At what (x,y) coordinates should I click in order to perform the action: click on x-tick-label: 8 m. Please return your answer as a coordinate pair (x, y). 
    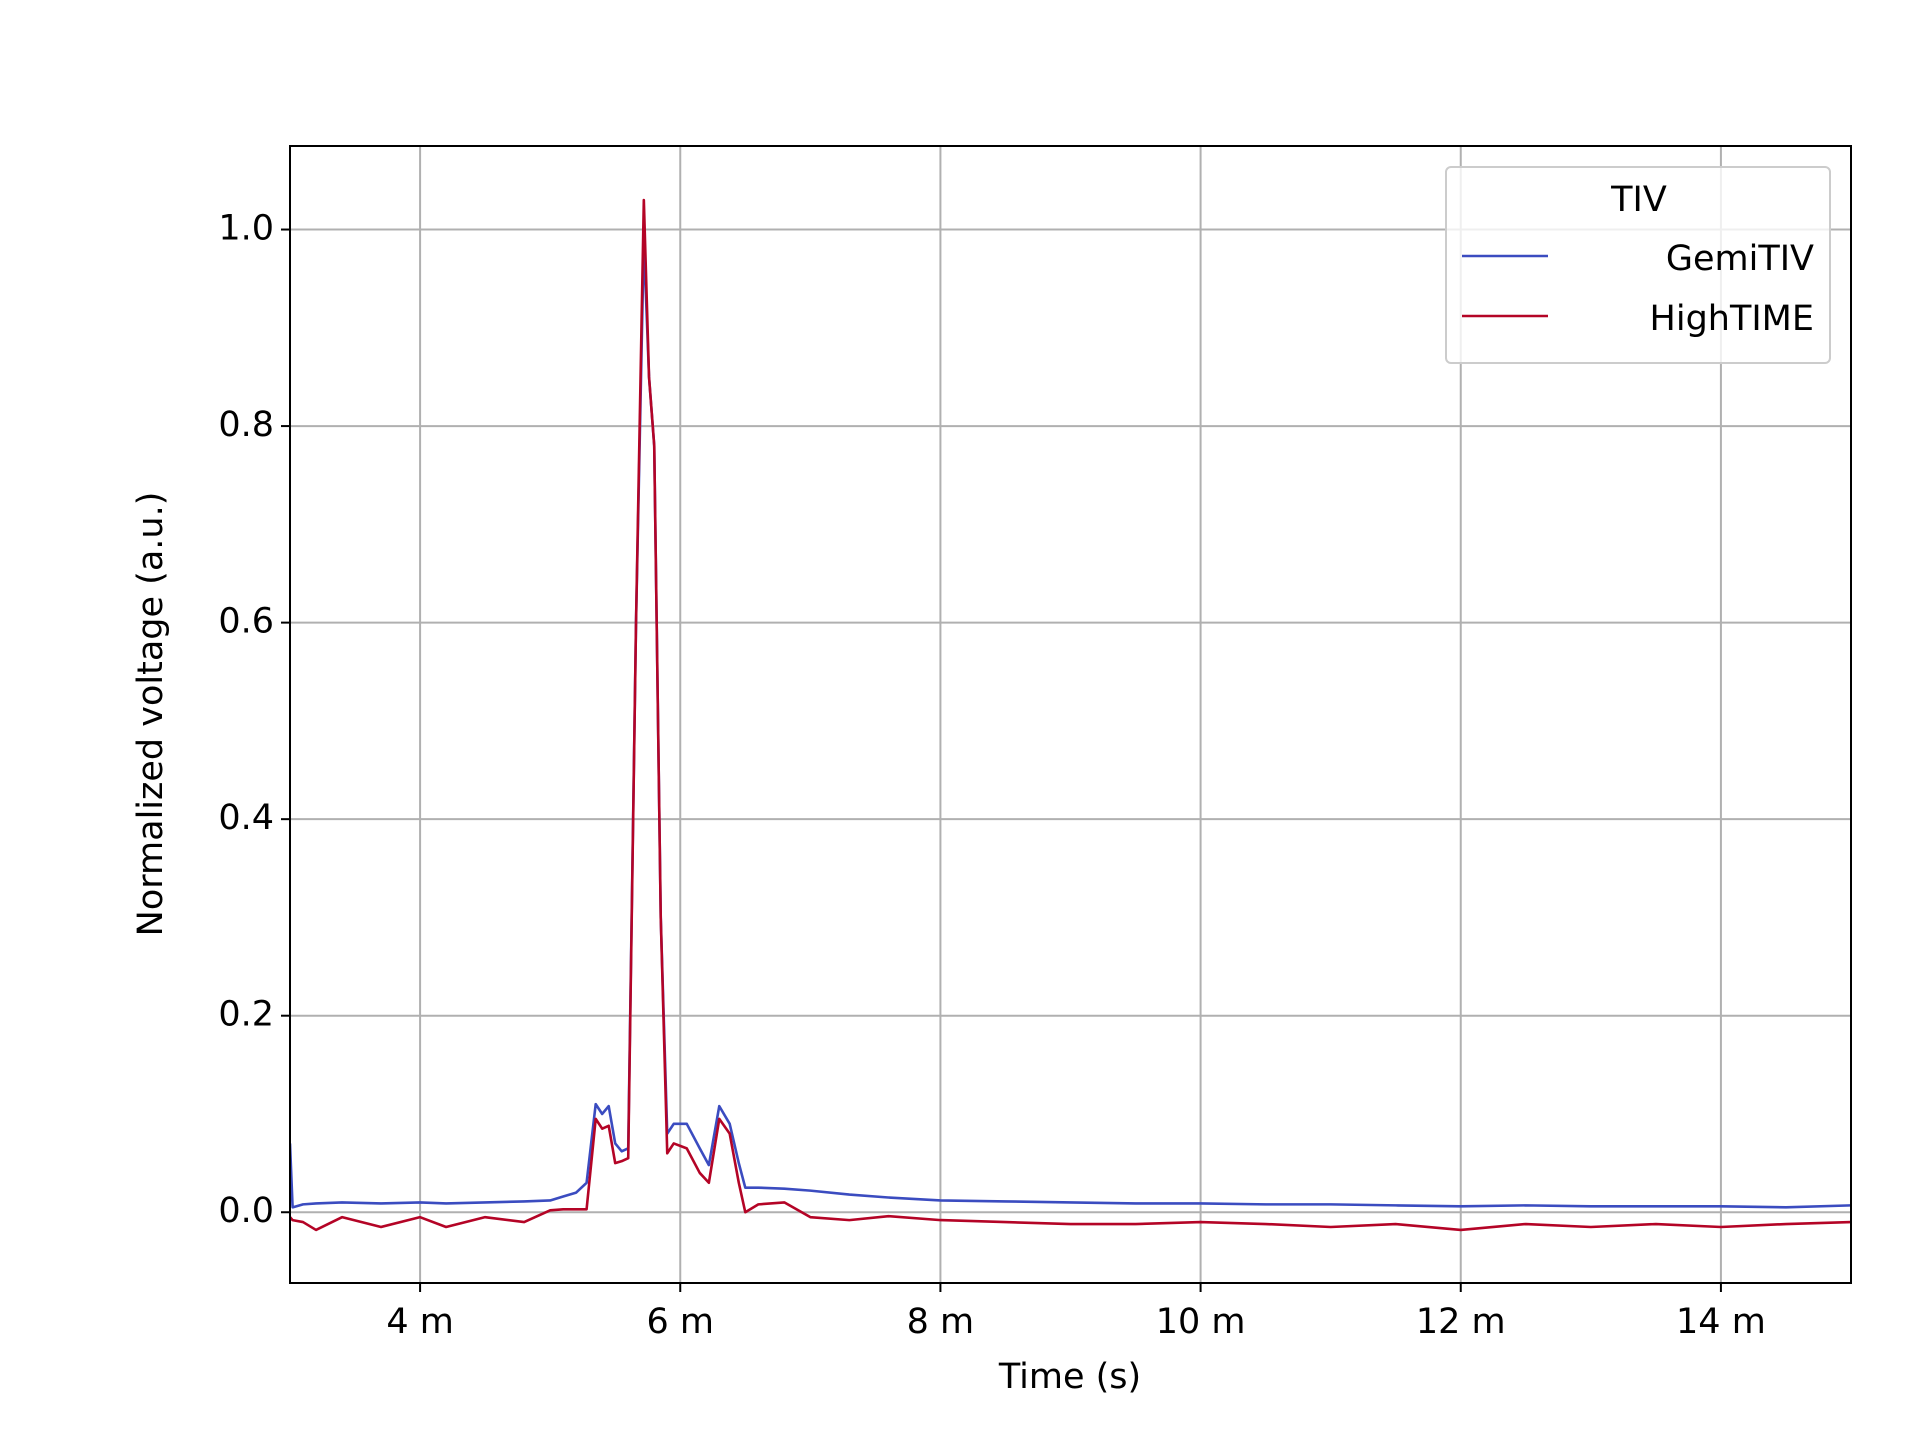
    Looking at the image, I should click on (941, 1322).